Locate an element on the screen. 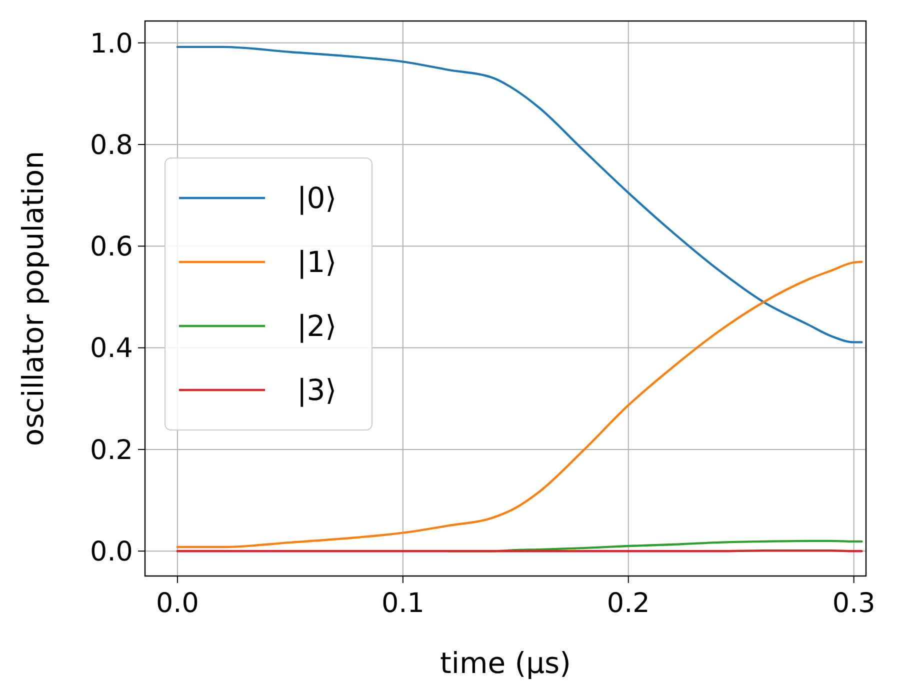  y-tick-label: 0.2 is located at coordinates (111, 450).